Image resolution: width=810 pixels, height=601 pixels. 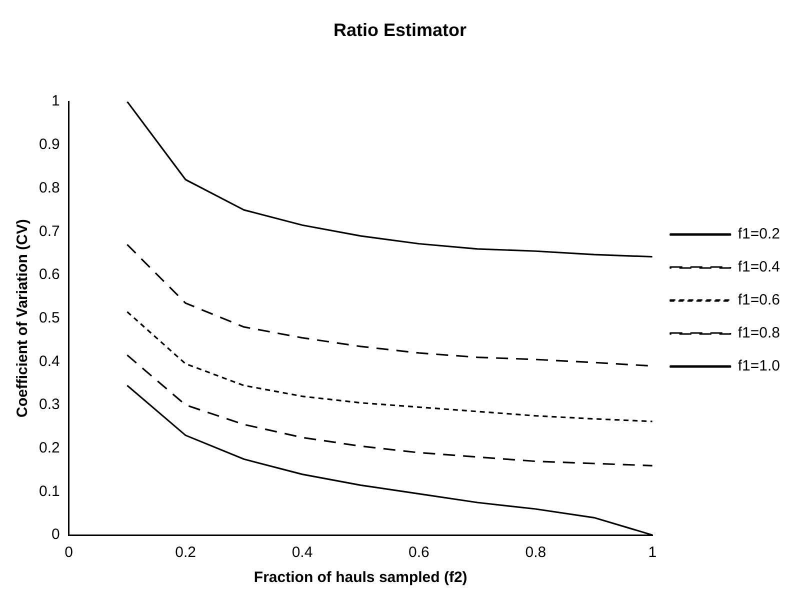 What do you see at coordinates (49, 405) in the screenshot?
I see `y-tick-label: 0.3` at bounding box center [49, 405].